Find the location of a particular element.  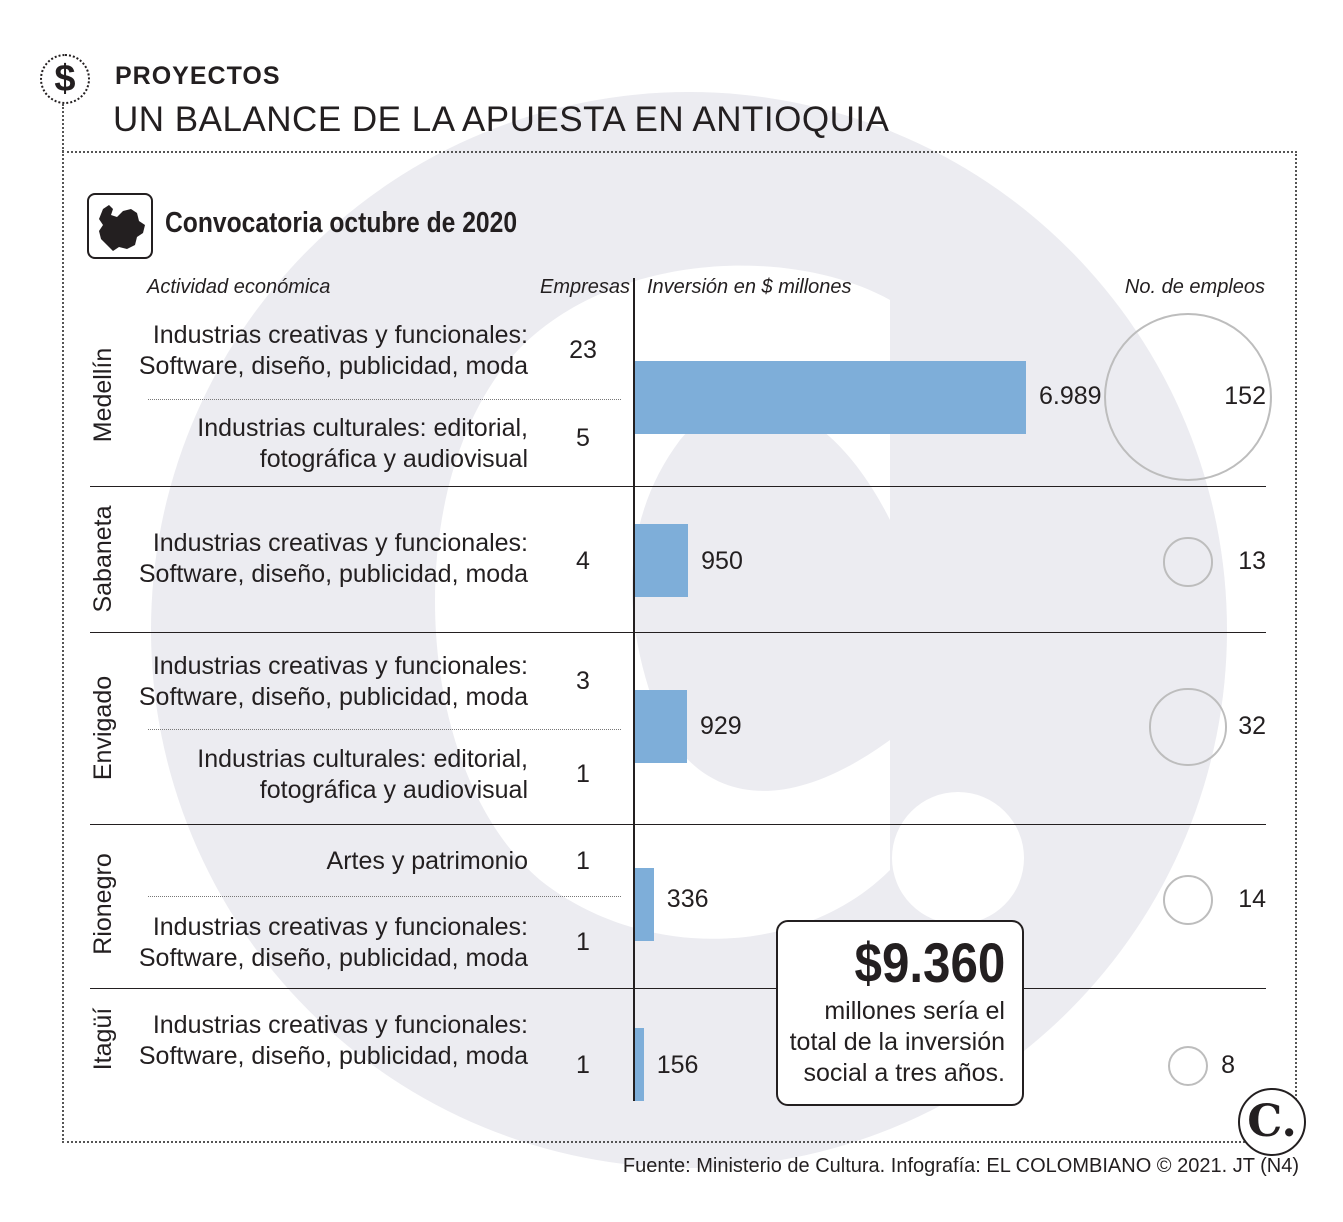

activity-label: Artes y patrimonio is located at coordinates (427, 861).